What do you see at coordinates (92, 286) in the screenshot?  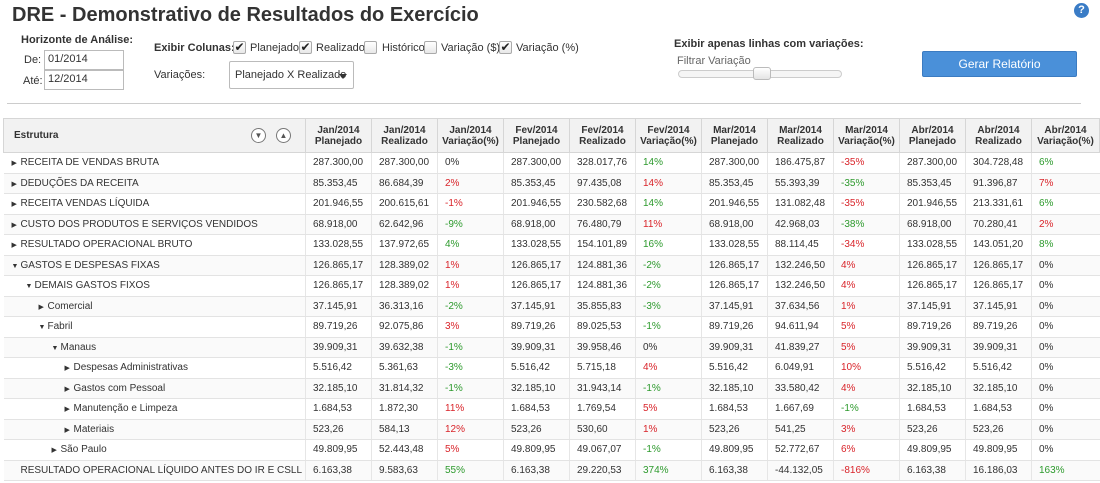 I see `row-label: DEMAIS GASTOS FIXOS` at bounding box center [92, 286].